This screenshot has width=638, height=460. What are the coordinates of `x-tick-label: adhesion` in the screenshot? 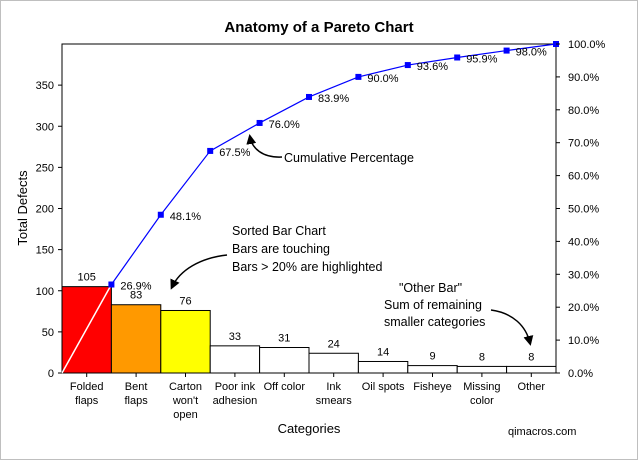 It's located at (235, 401).